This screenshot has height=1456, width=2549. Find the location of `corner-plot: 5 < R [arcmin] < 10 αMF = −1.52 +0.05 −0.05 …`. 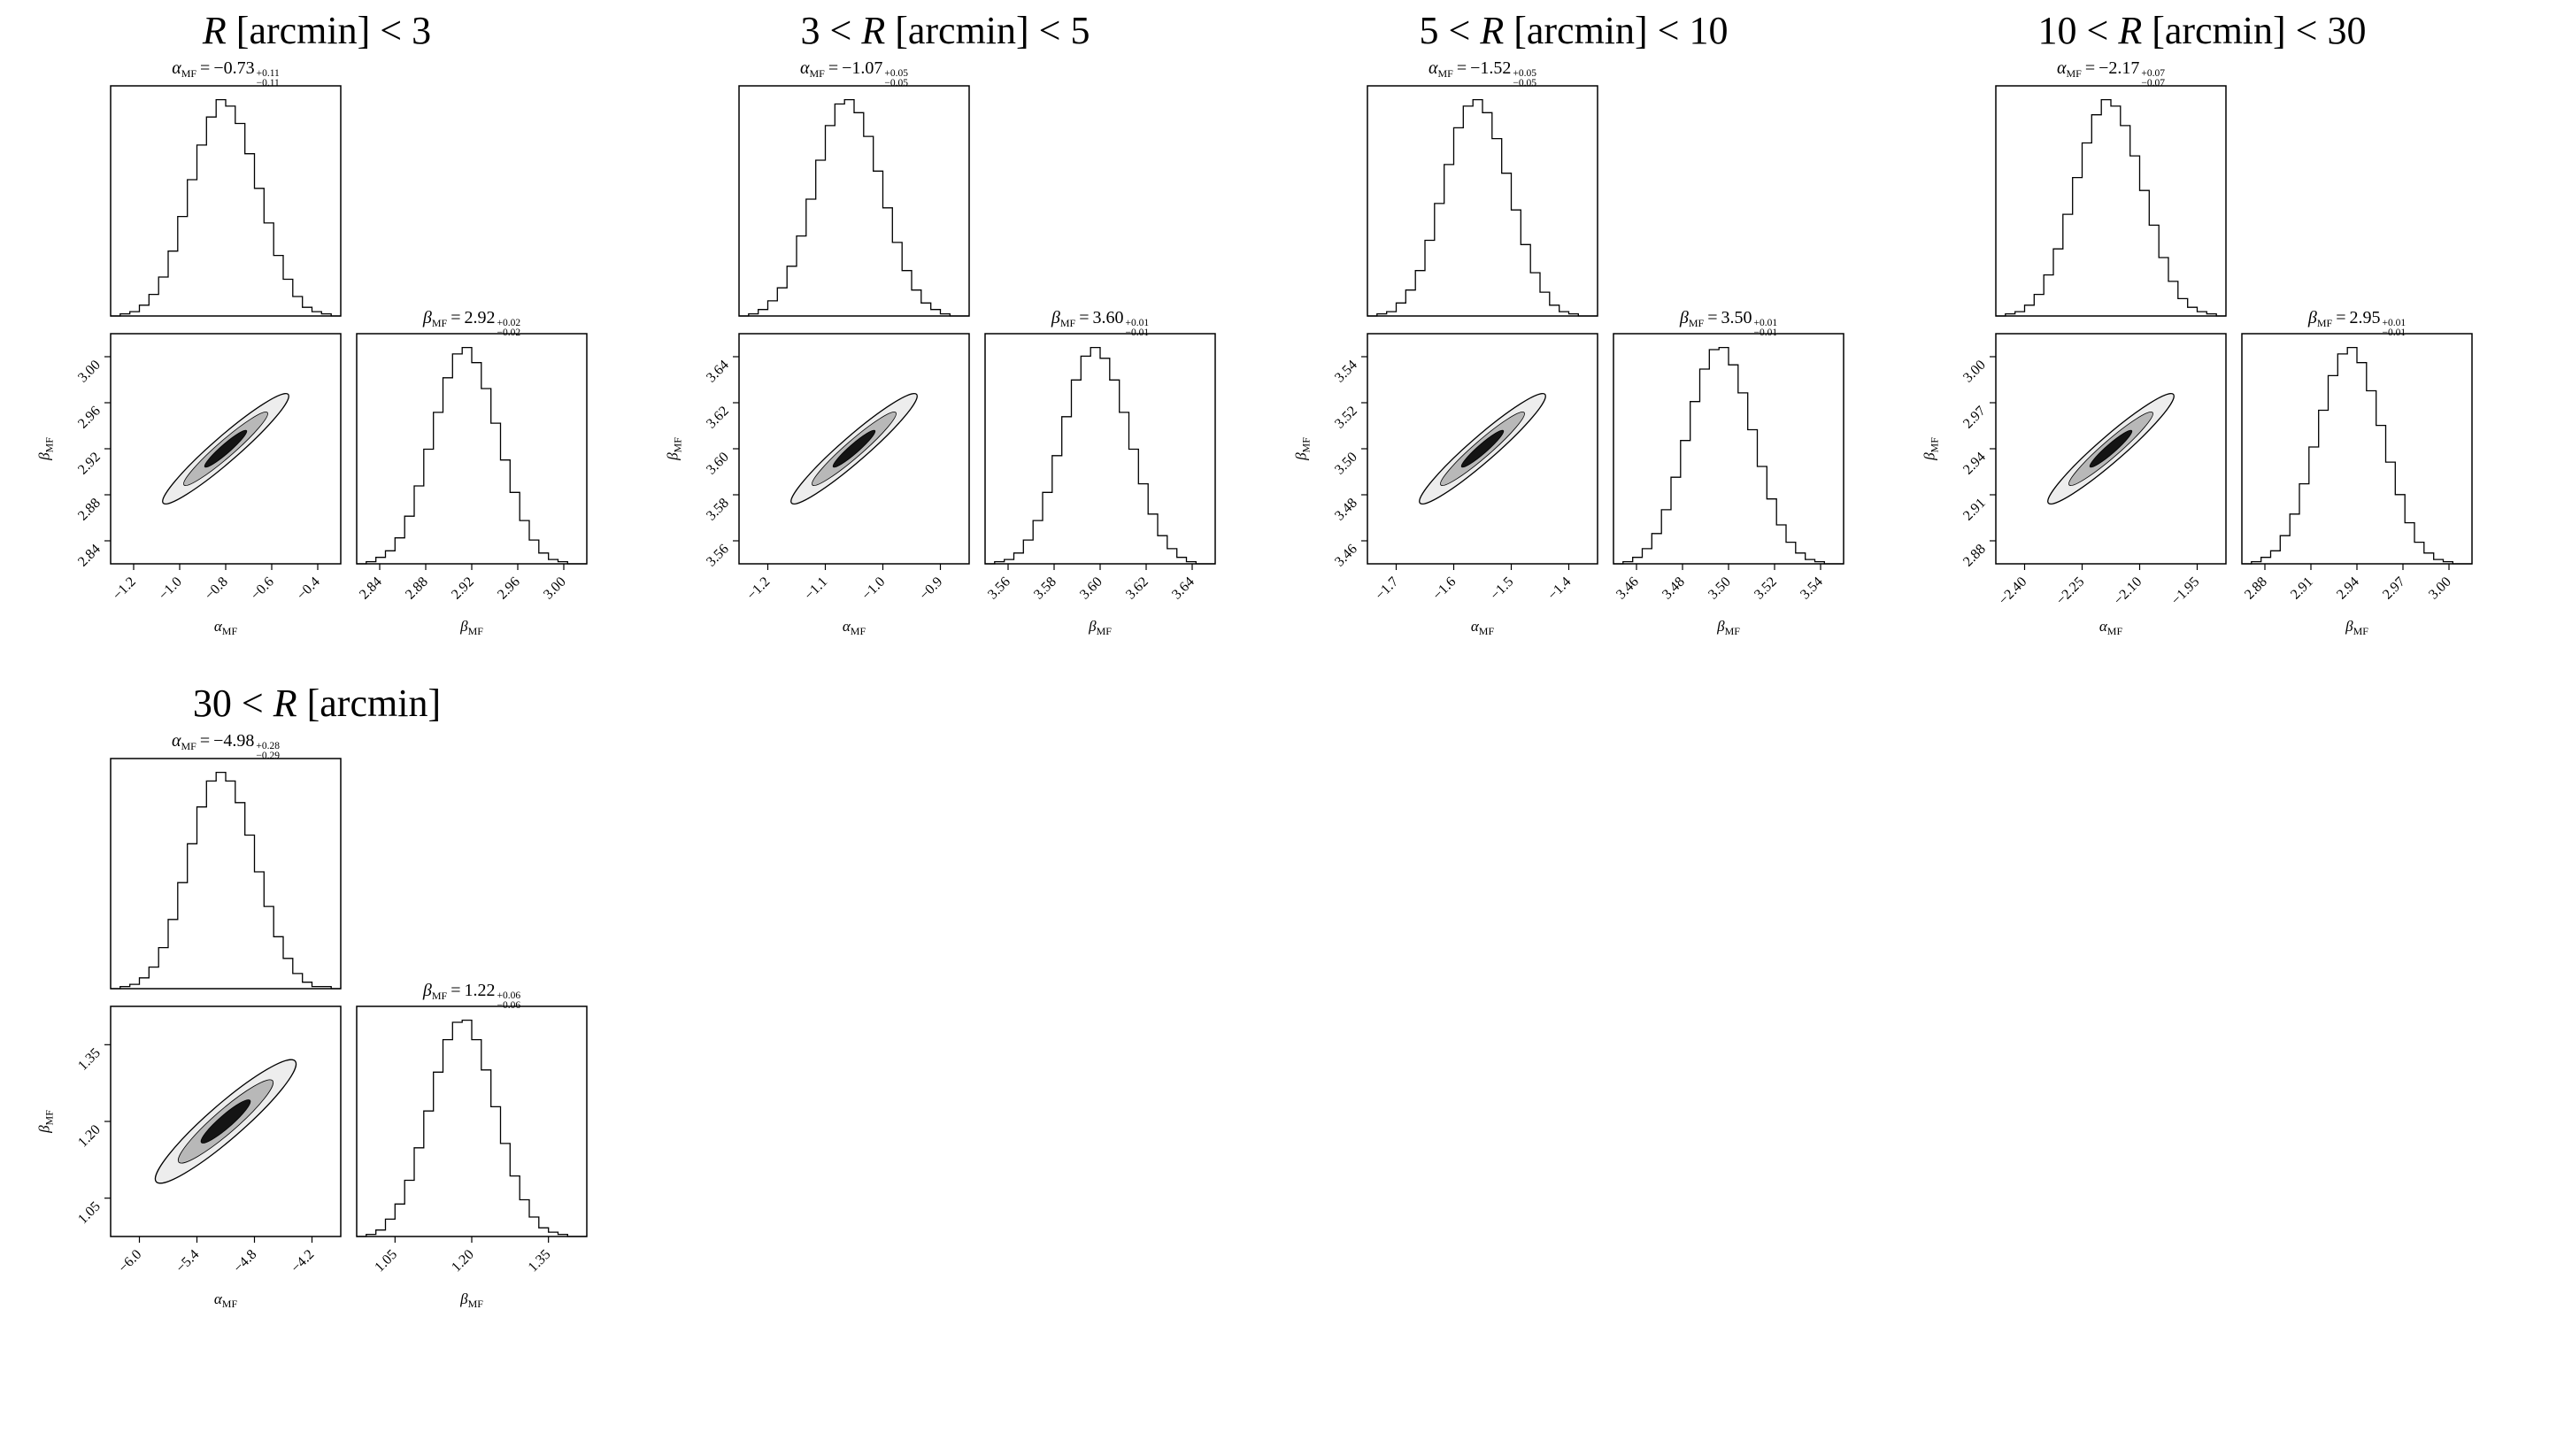

corner-plot: 5 < R [arcmin] < 10 αMF = −1.52 +0.05 −0.05 … is located at coordinates (1574, 326).